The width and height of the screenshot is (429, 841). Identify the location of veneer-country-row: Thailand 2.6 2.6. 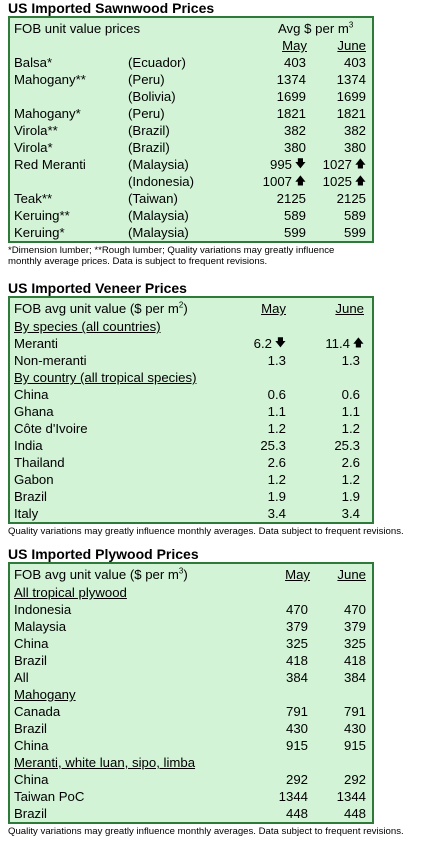
(191, 462).